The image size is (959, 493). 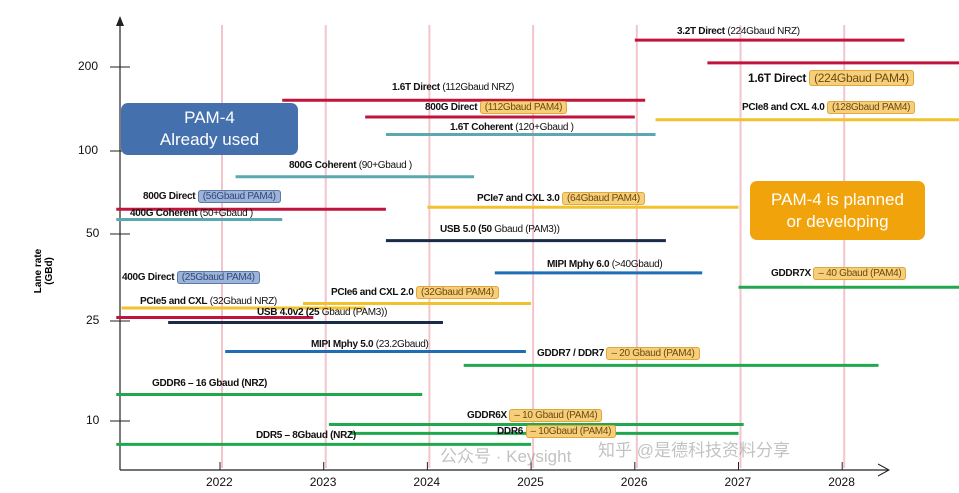 I want to click on timeline-label: PCIe7 and CXL 3.0 (64Gbaud PAM4), so click(x=561, y=198).